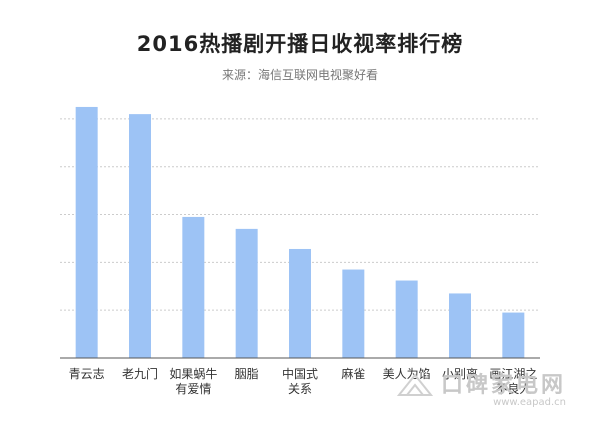  I want to click on chart-subtitle: 来源：海信互联网电视聚好看, so click(299, 75).